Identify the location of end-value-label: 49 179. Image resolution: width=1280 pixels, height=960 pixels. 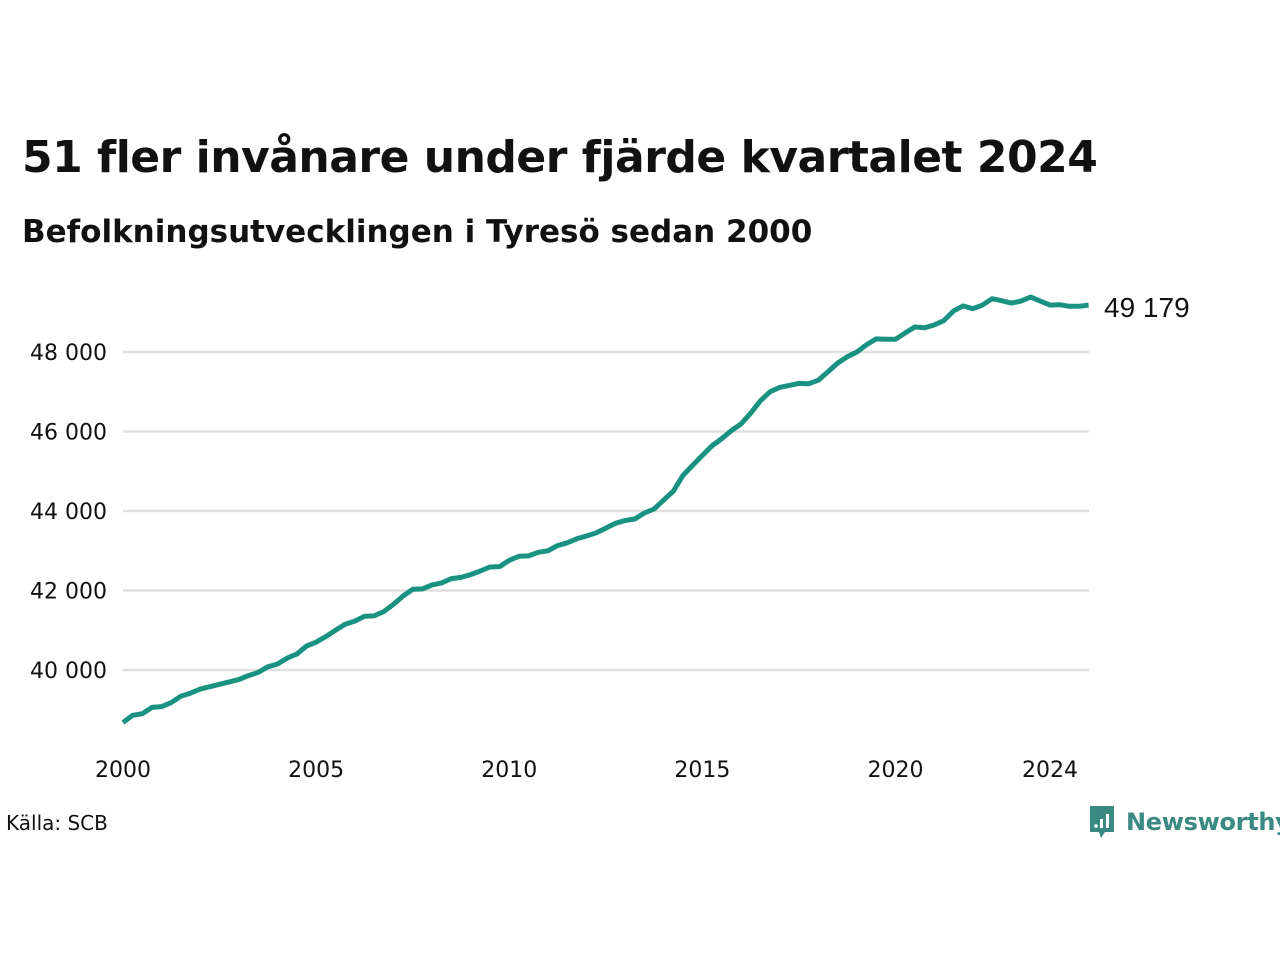
(1147, 307).